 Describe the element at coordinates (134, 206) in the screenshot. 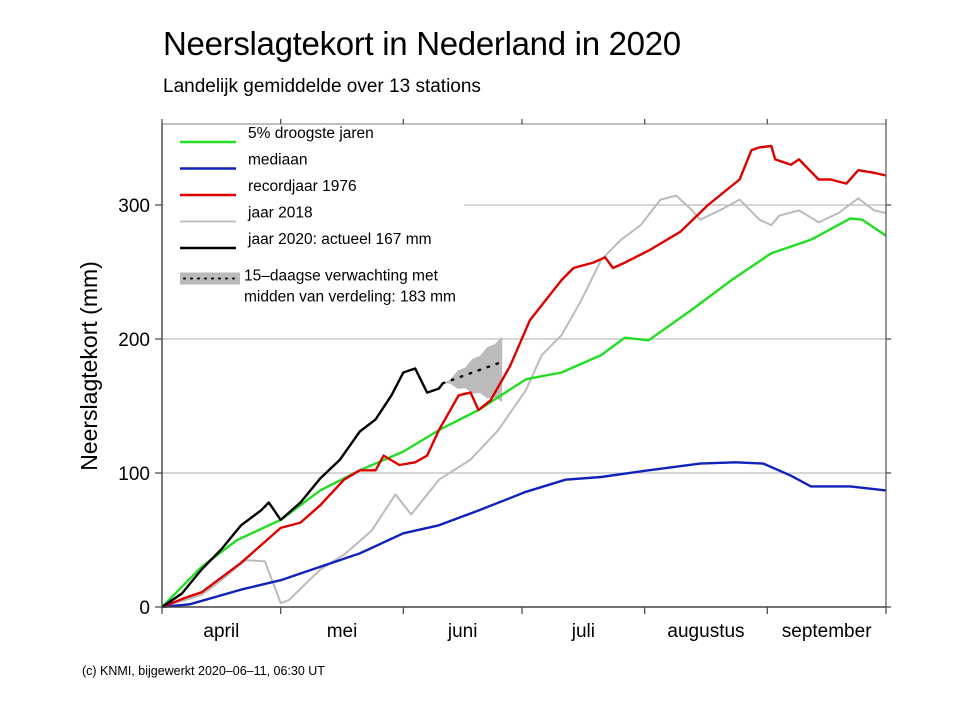

I see `y-tick-label: 300` at that location.